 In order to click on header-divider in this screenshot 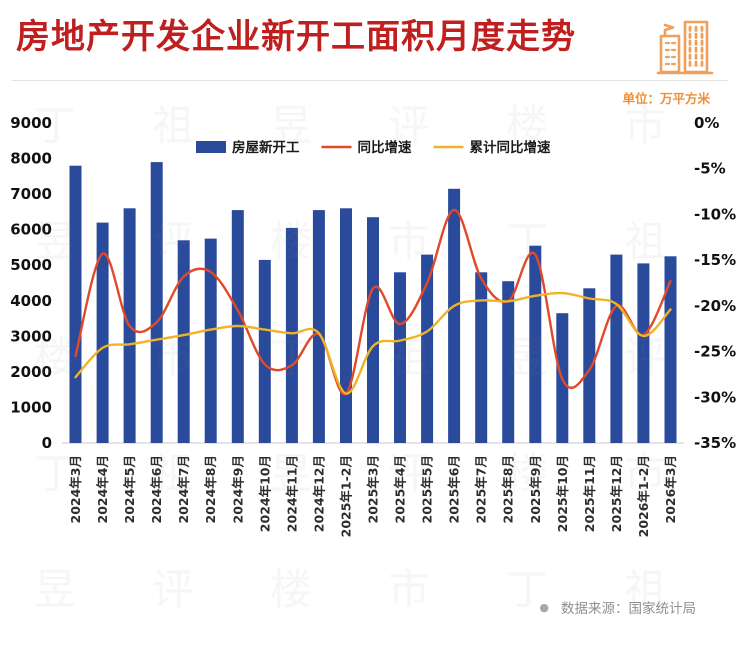, I will do `click(370, 80)`.